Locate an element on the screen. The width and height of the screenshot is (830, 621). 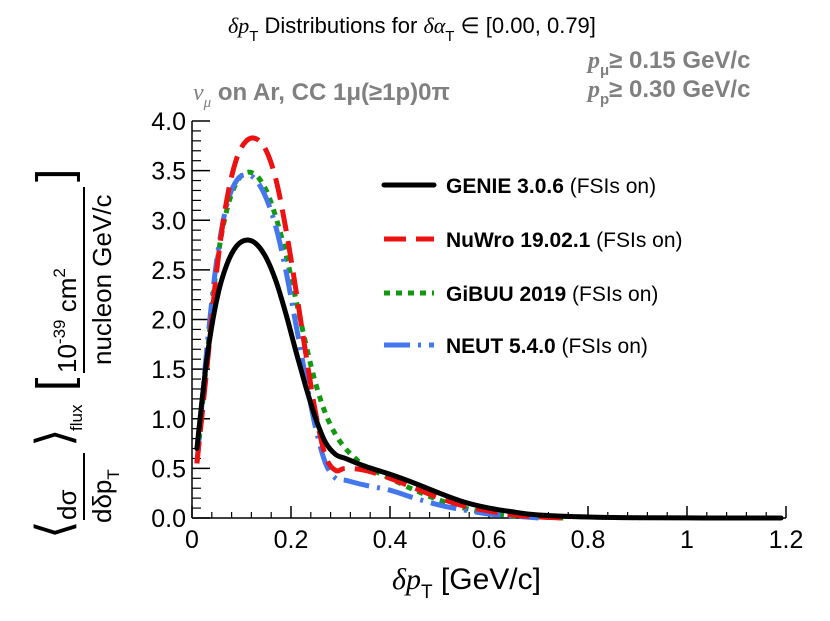
y-tick-label: 2.5 is located at coordinates (168, 271).